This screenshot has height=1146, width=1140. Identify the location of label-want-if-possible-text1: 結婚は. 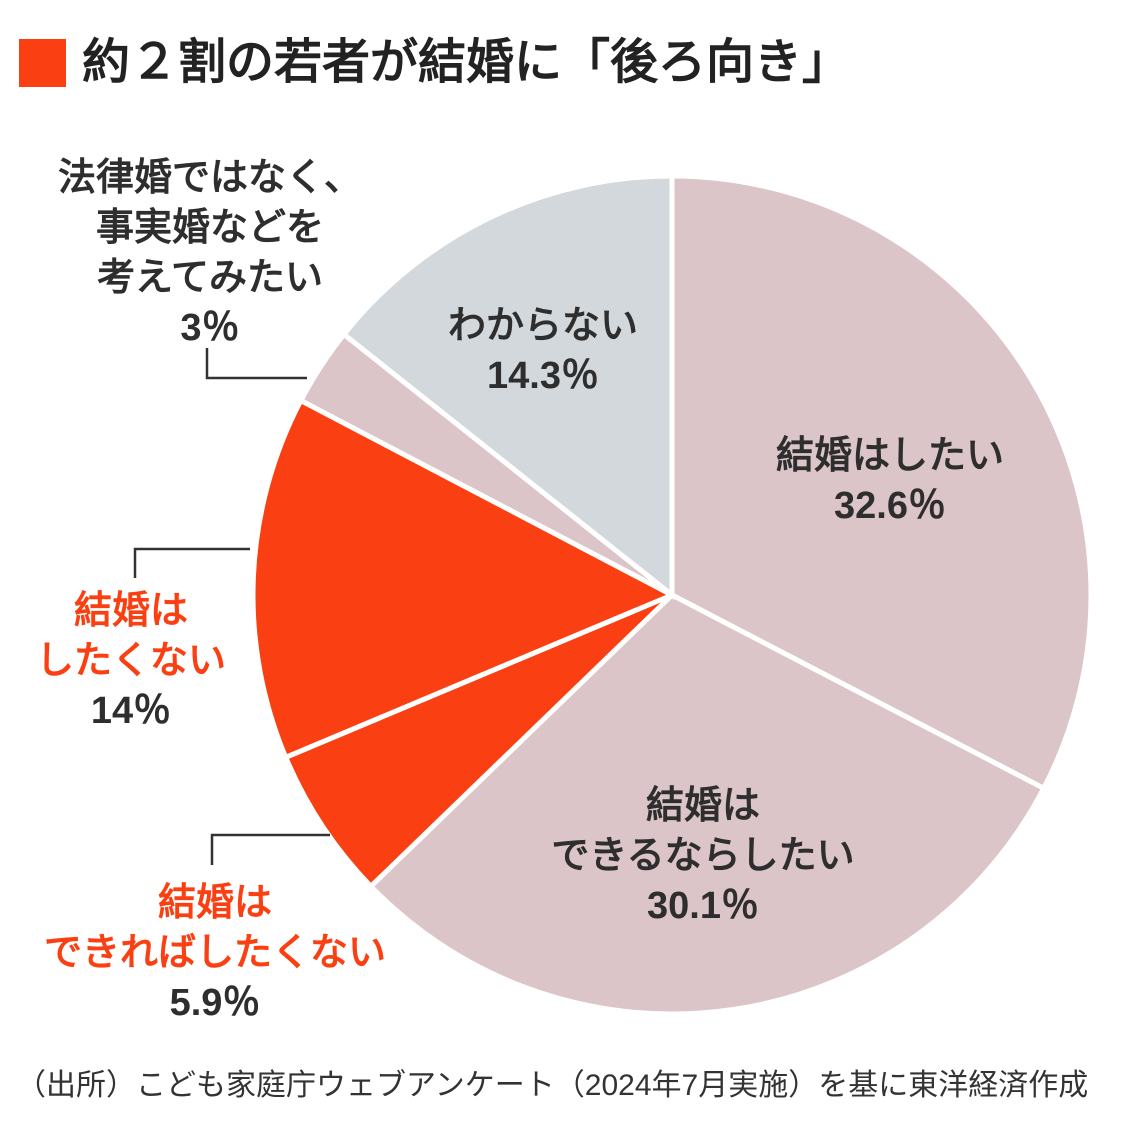
(702, 806).